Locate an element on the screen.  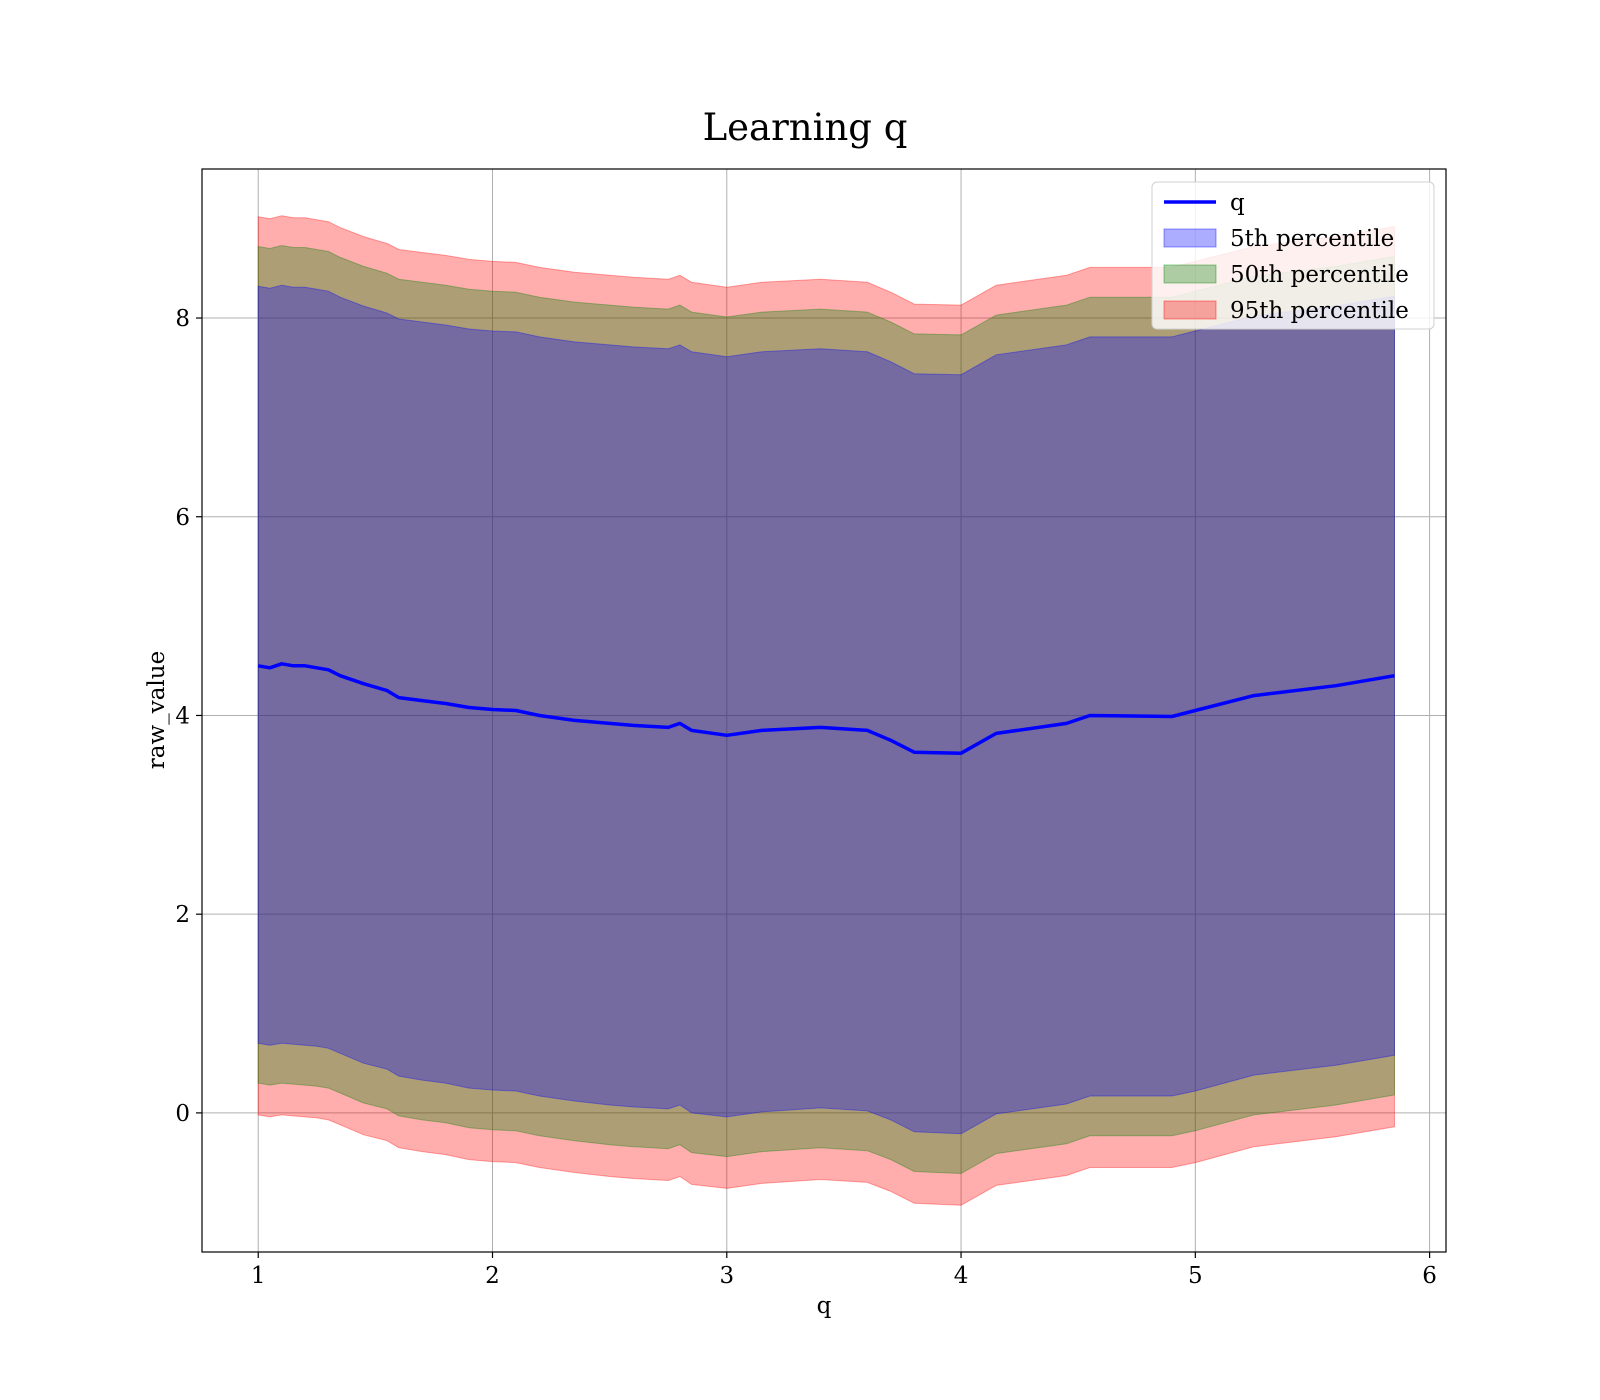
y-axis-ticks: 0 2 4 6 8 is located at coordinates (188, 716).